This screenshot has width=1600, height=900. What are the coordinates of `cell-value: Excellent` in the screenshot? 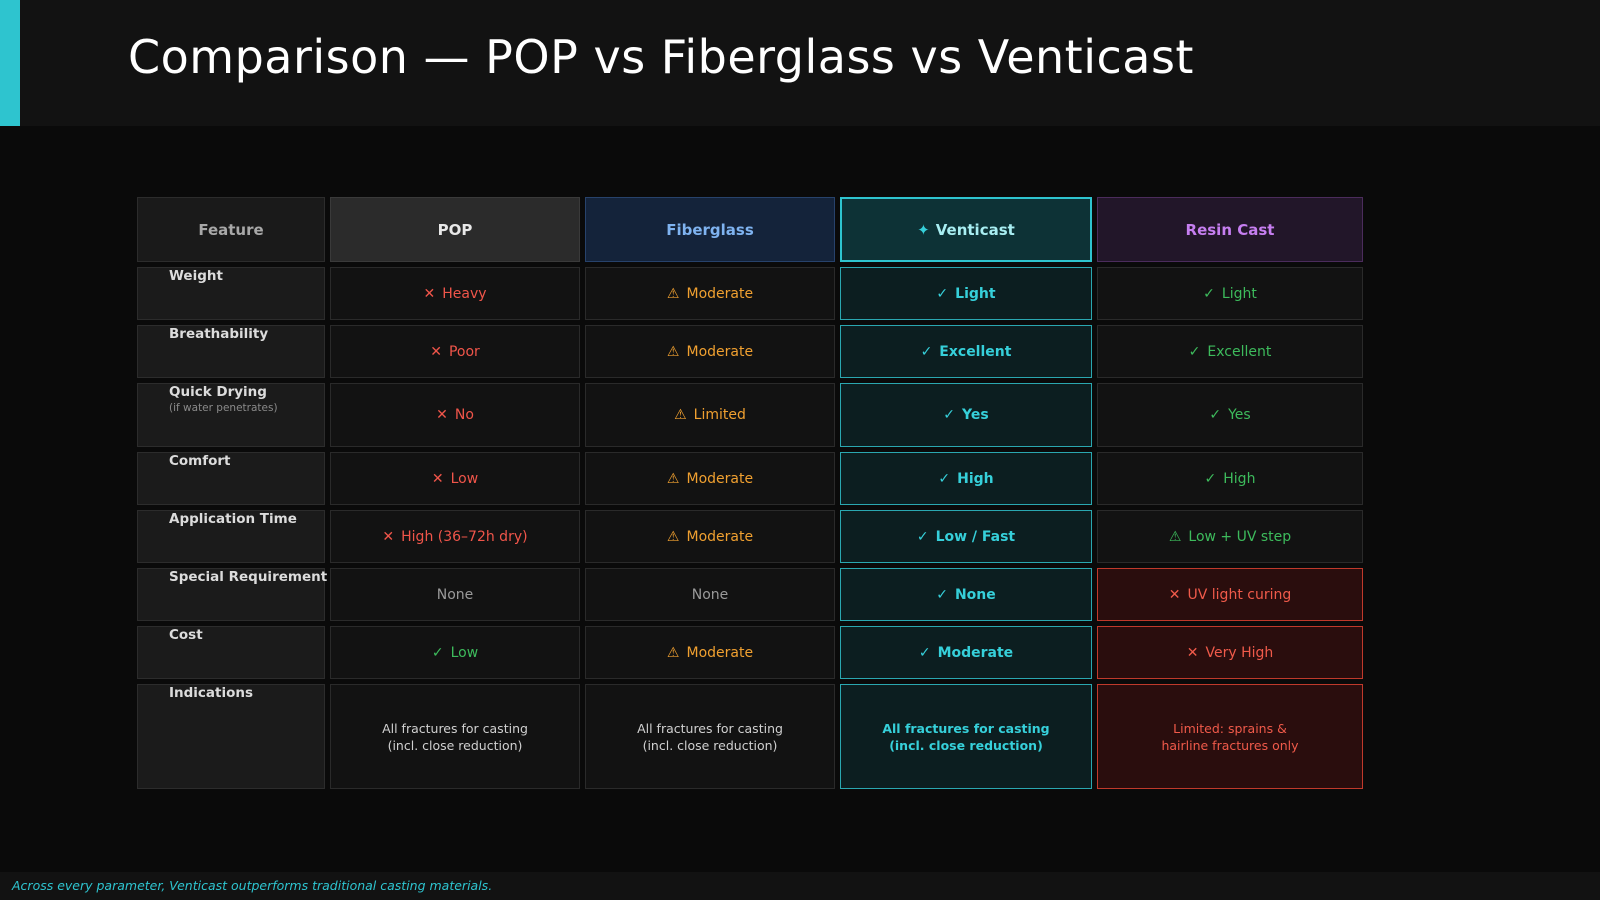 It's located at (975, 351).